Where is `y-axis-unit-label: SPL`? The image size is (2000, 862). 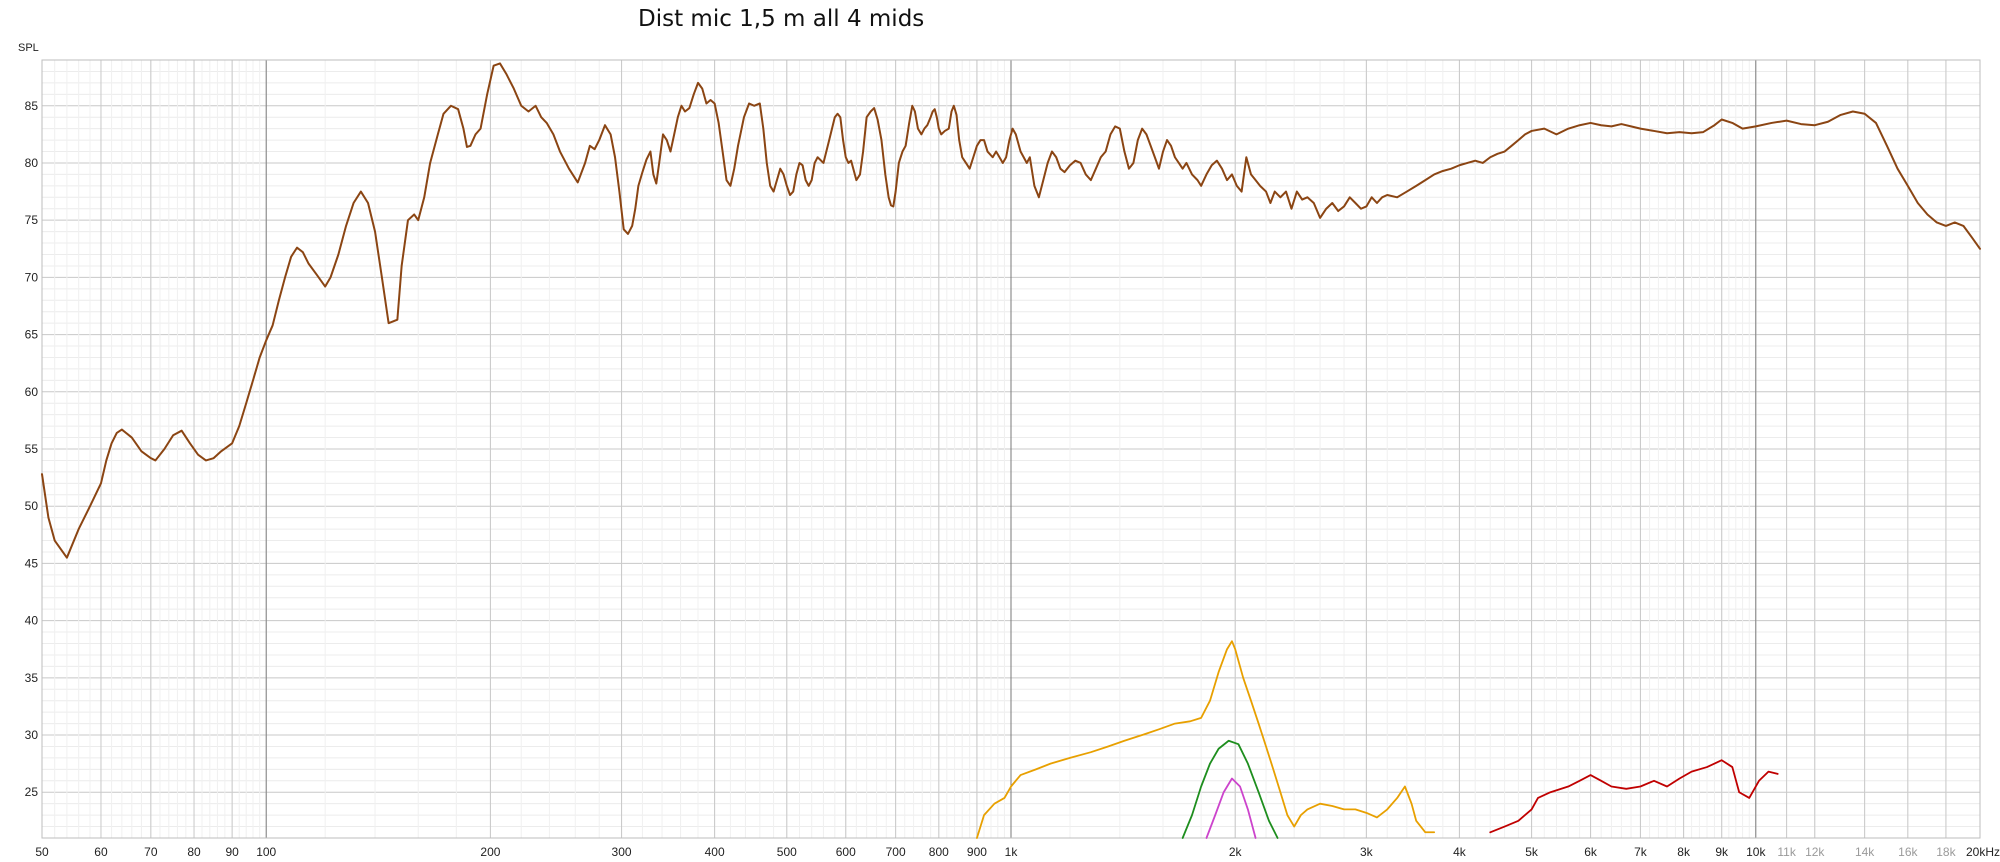
y-axis-unit-label: SPL is located at coordinates (28, 48).